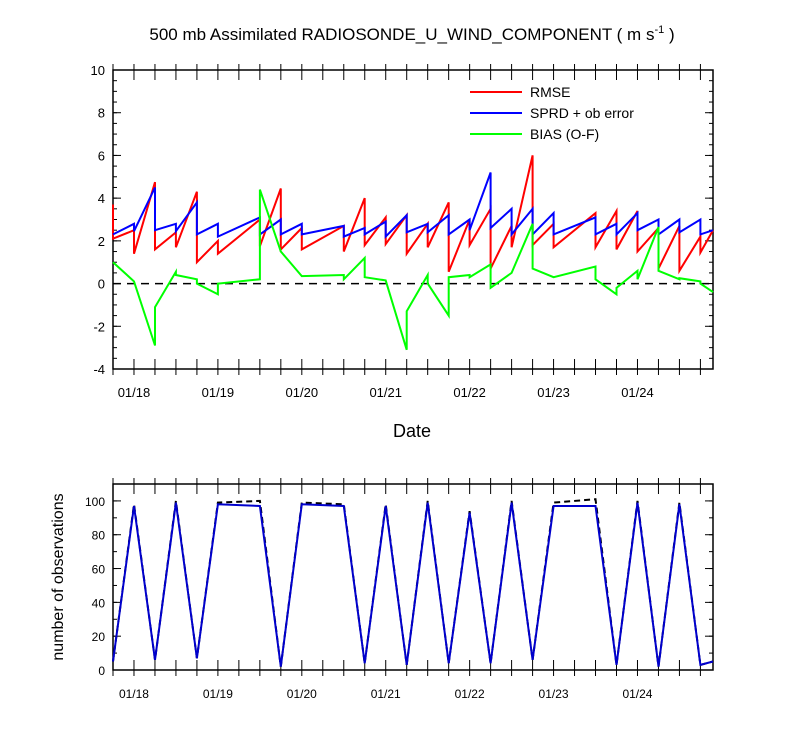 This screenshot has width=800, height=750. I want to click on top-y-tick-label: -2, so click(99, 326).